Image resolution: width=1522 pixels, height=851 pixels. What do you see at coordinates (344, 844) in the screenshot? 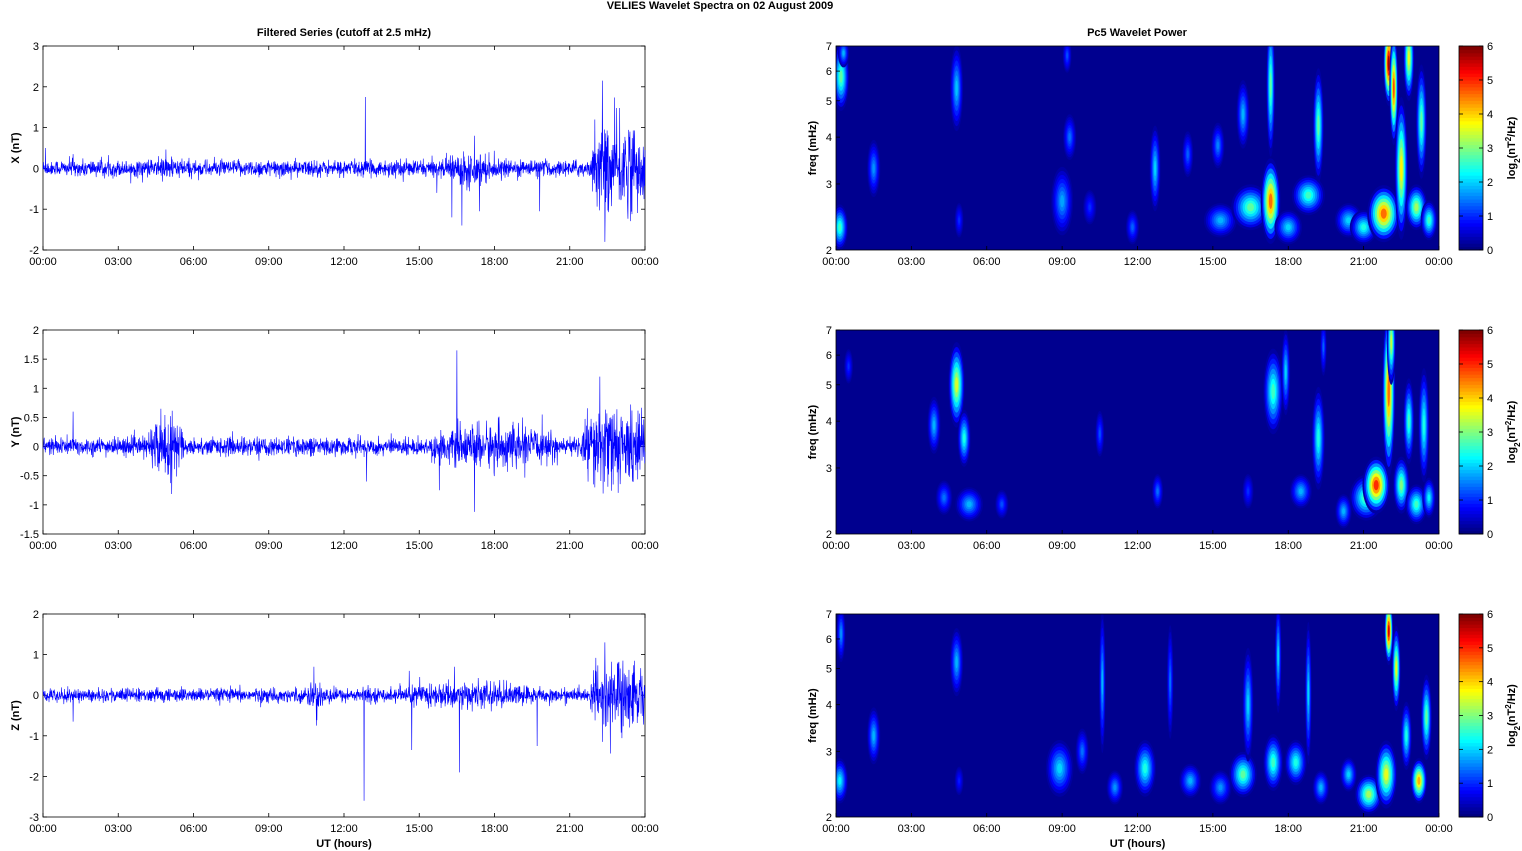
I see `x-axis-label: UT (hours)` at bounding box center [344, 844].